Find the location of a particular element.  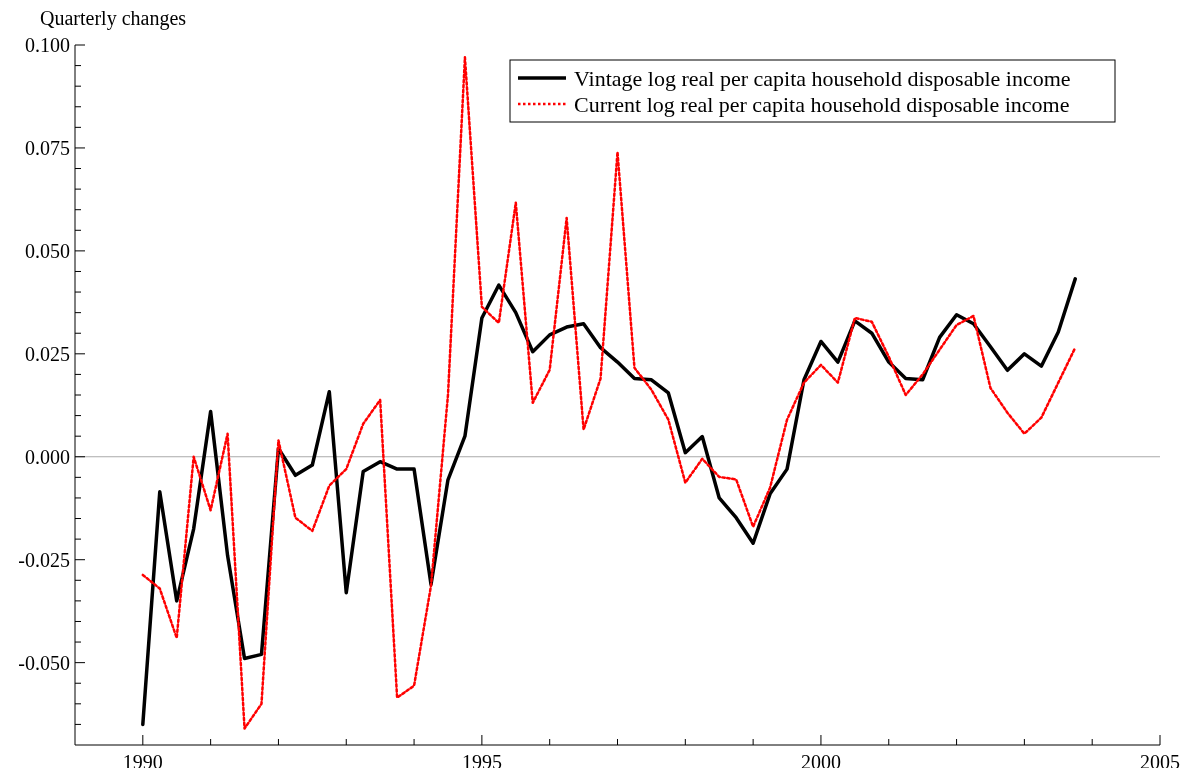

y-tick-label: 0.025 is located at coordinates (47, 353).